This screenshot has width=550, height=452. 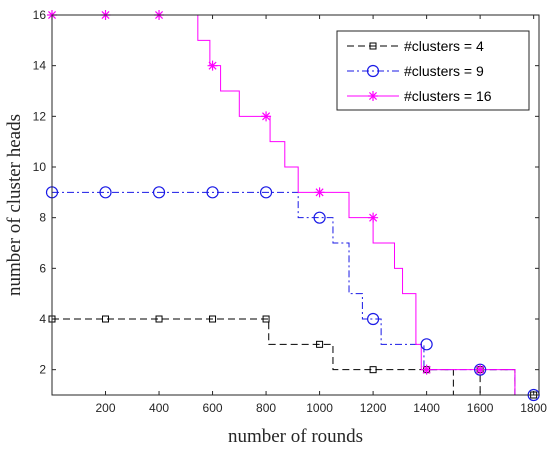 I want to click on y-tick-label: 2, so click(x=42, y=370).